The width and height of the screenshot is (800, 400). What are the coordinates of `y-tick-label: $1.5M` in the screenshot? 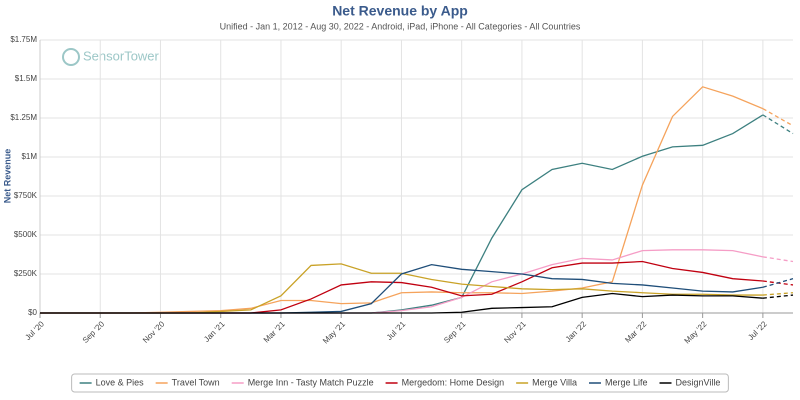 It's located at (26, 78).